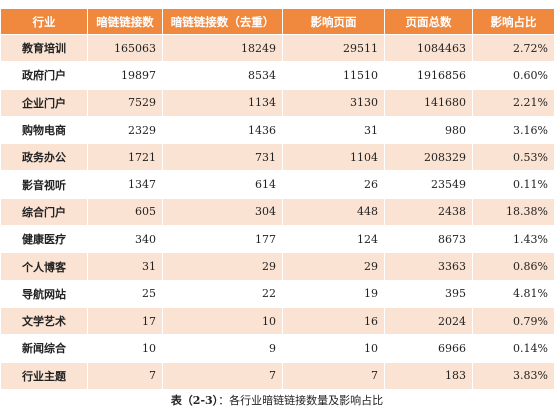 This screenshot has height=411, width=554. What do you see at coordinates (222, 157) in the screenshot?
I see `value-cell: 731` at bounding box center [222, 157].